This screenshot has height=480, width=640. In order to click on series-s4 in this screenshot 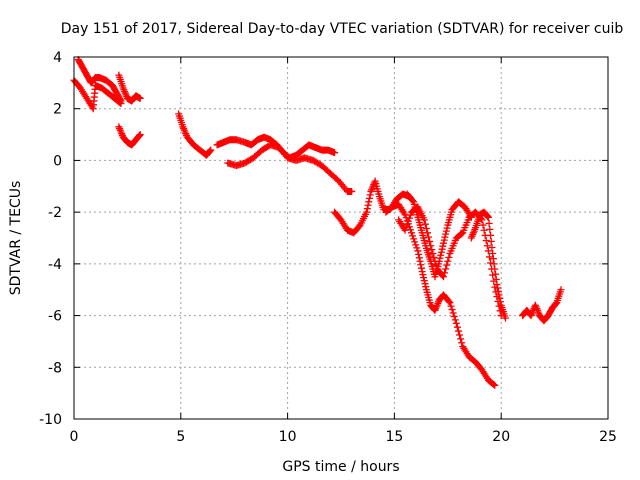, I will do `click(129, 136)`.